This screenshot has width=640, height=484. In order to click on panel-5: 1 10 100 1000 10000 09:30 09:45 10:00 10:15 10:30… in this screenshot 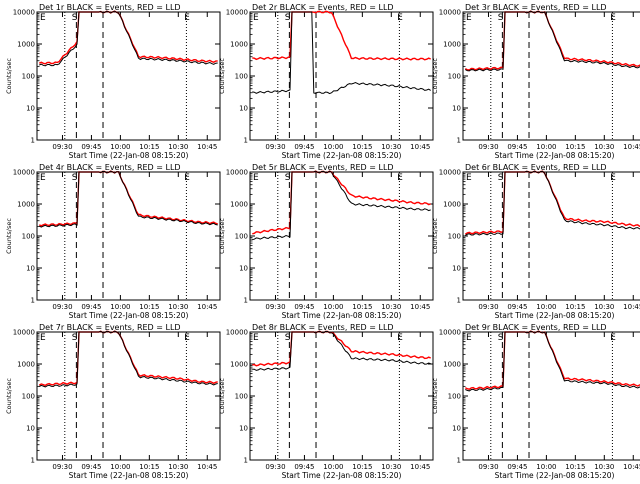, I will do `click(326, 241)`.